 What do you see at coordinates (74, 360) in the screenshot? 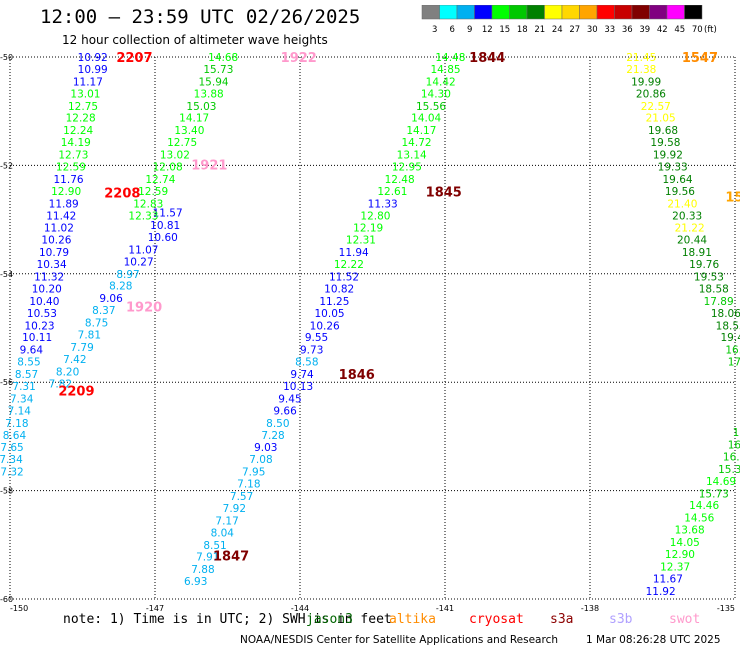
I see `swh-value-label: 7.42` at bounding box center [74, 360].